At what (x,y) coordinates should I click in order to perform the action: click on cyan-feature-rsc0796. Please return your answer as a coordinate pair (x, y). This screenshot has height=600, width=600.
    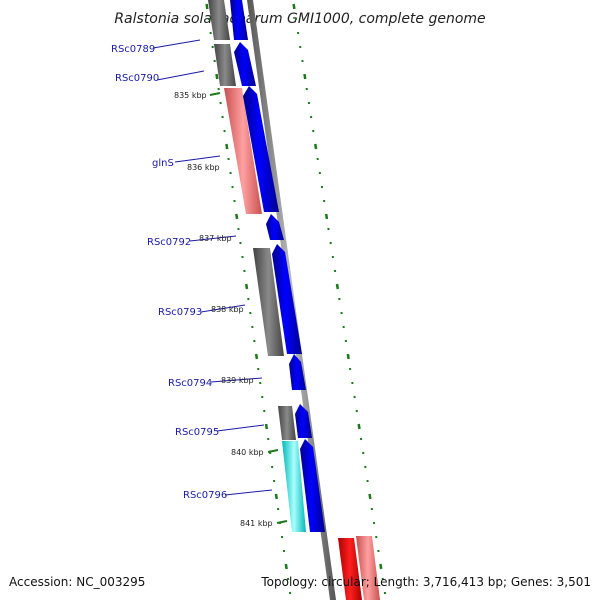
    Looking at the image, I should click on (294, 486).